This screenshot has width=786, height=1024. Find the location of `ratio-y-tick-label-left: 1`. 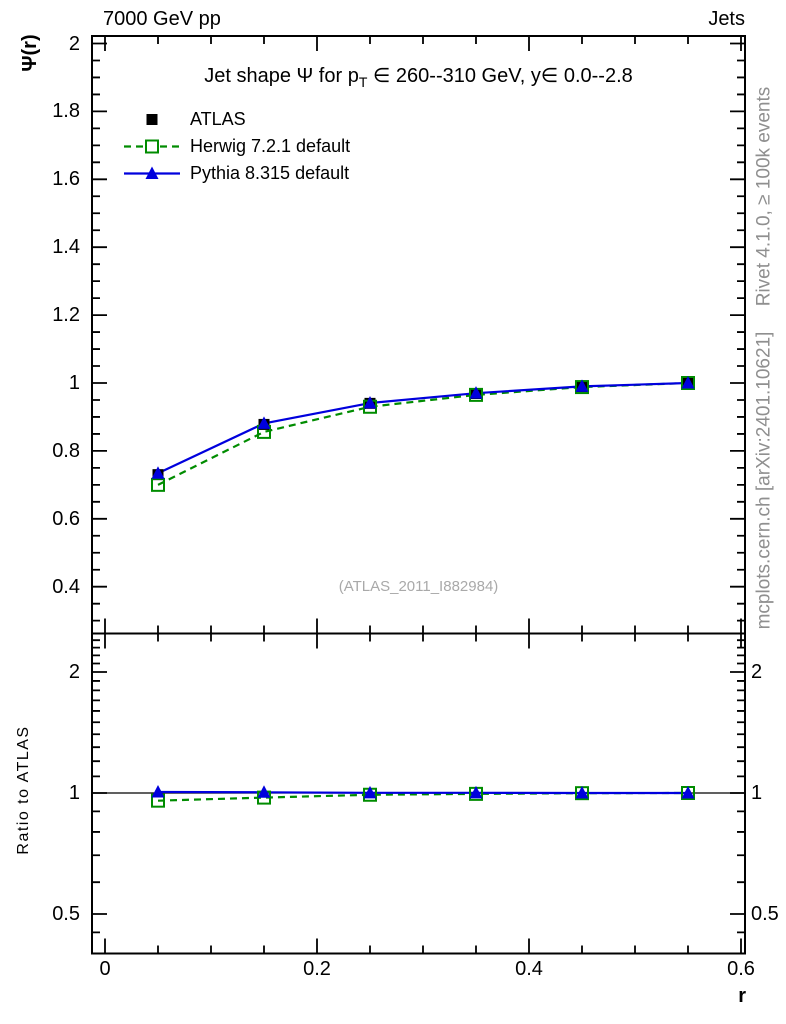

ratio-y-tick-label-left: 1 is located at coordinates (74, 793).